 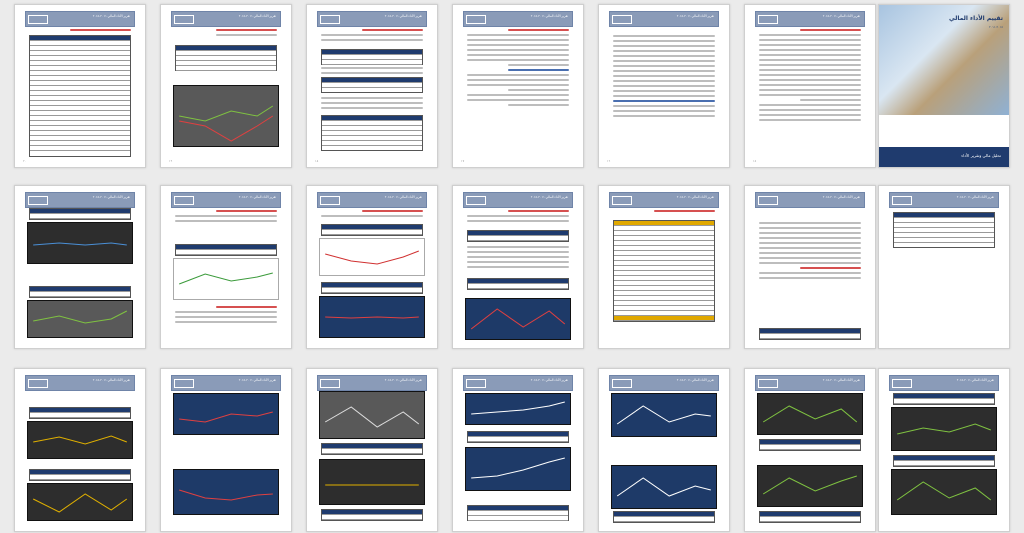 I want to click on document-page-thumbnail: تقرير الأداء المالي ٢٠١١-٢٠١٥ ١٨, so click(x=372, y=86).